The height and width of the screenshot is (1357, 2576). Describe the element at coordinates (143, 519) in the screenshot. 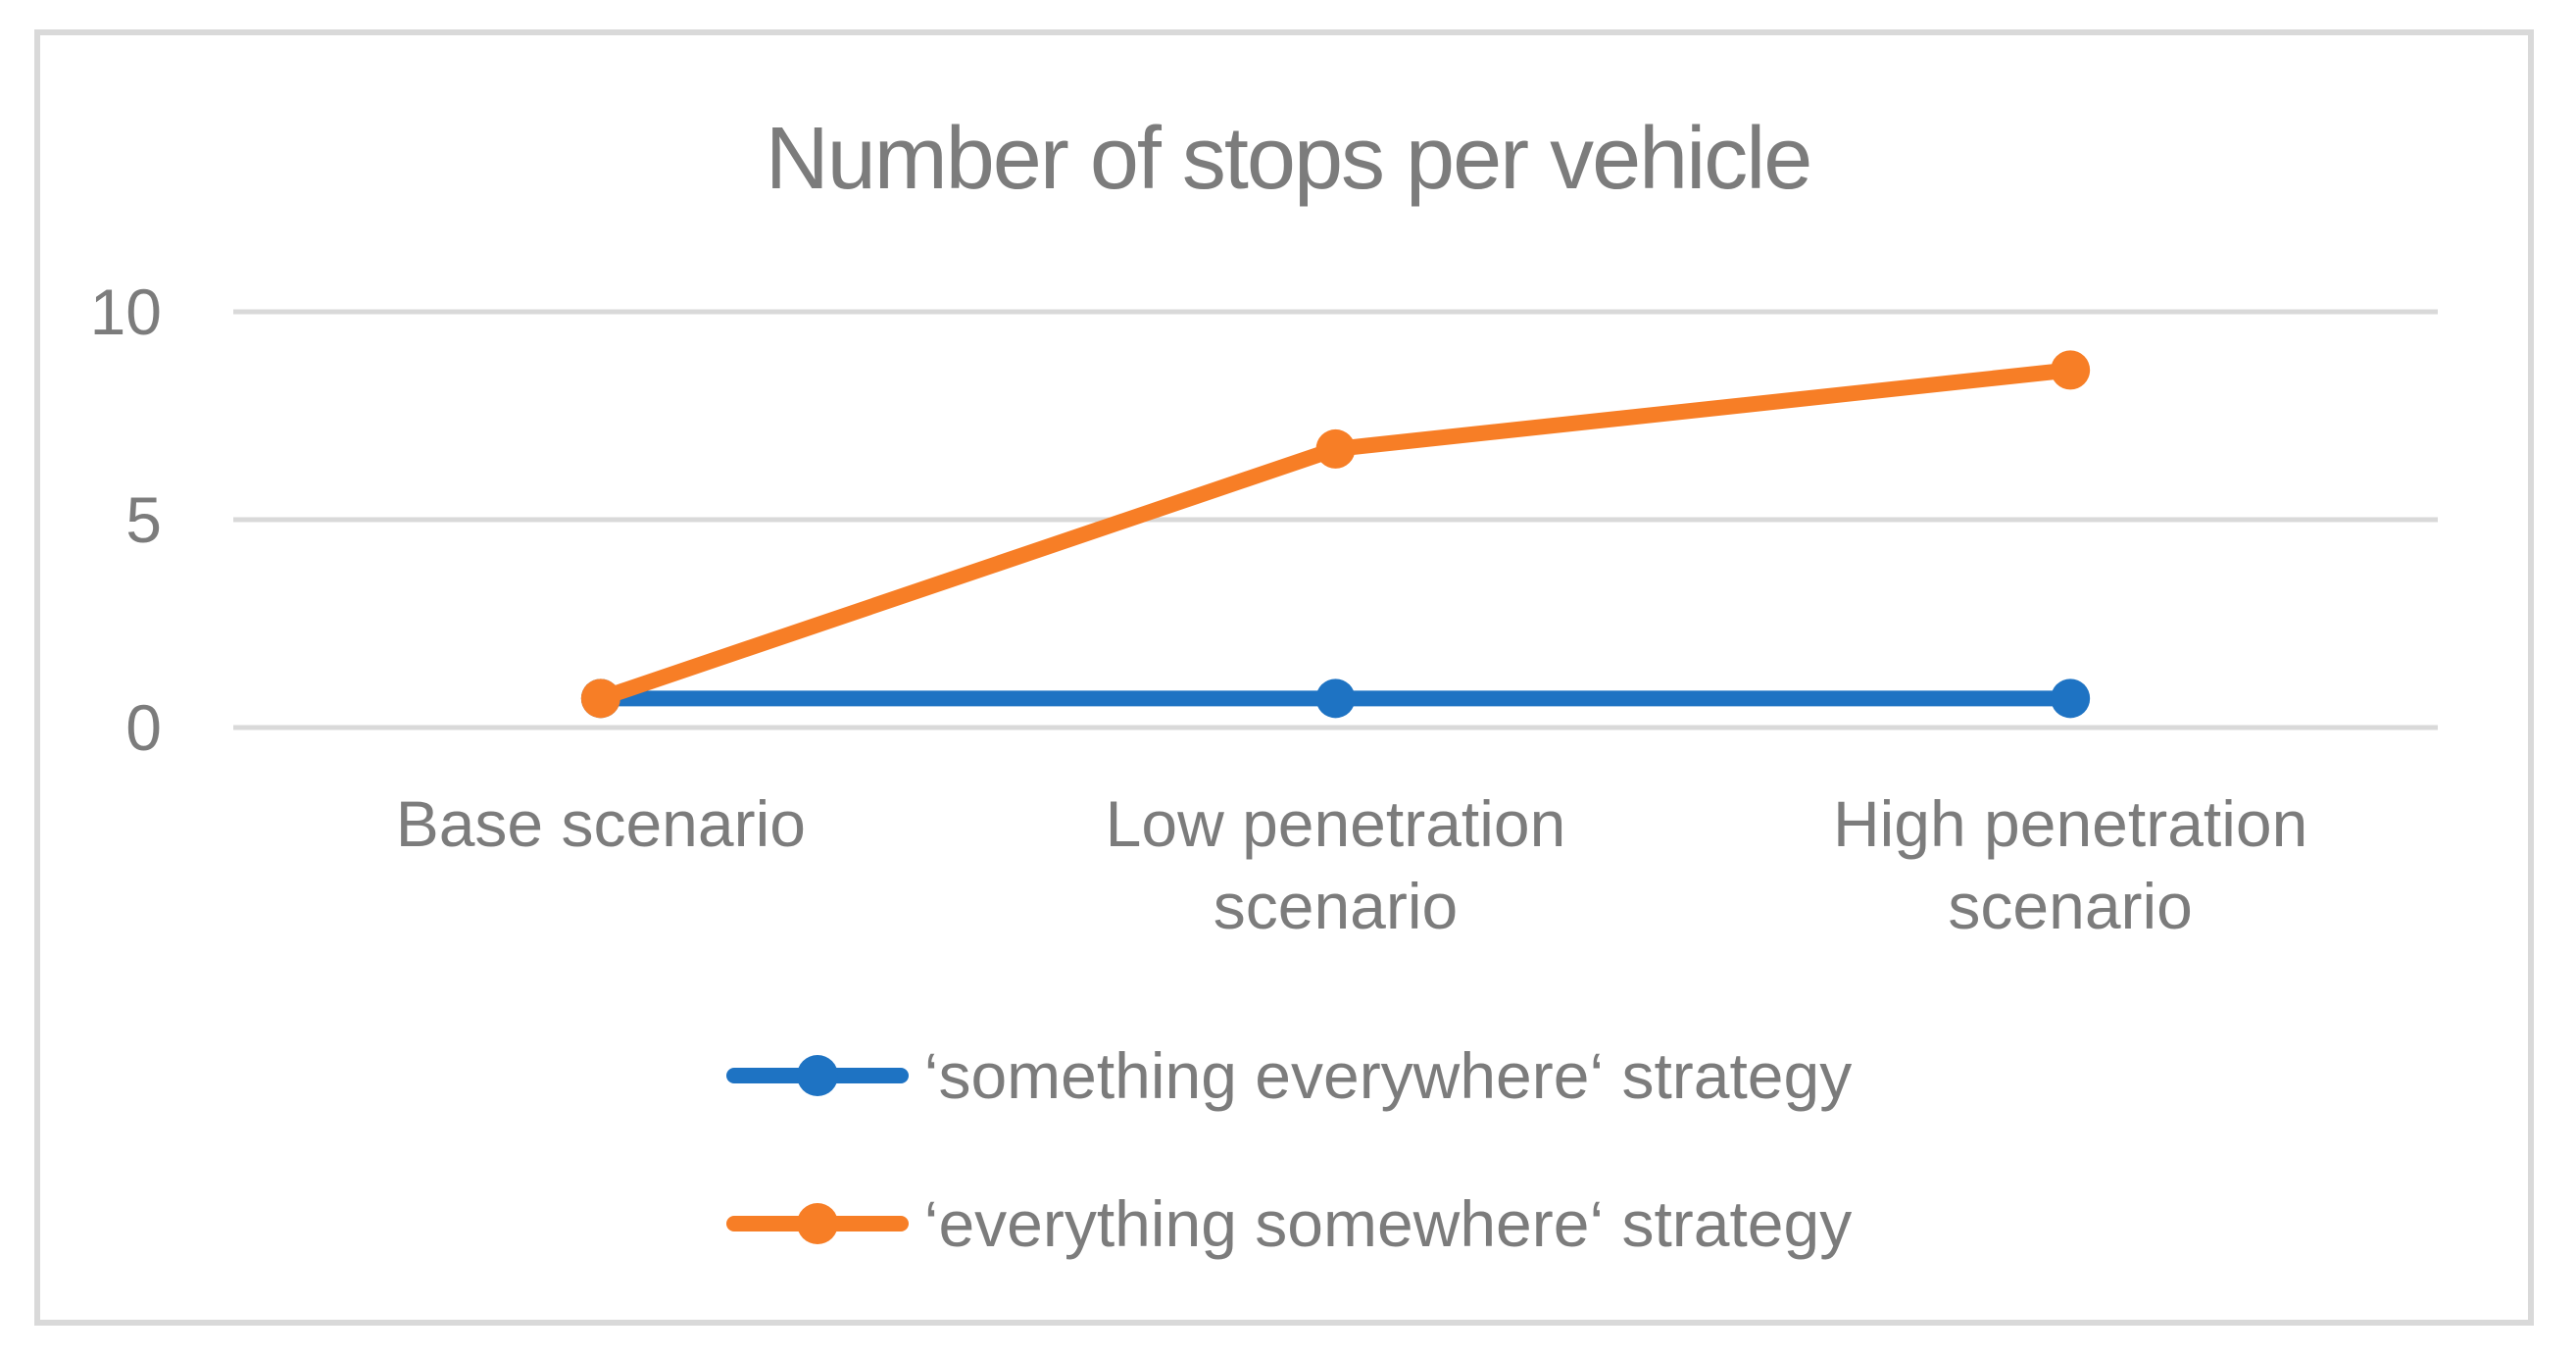

I see `y-axis-tick-5: 5` at that location.